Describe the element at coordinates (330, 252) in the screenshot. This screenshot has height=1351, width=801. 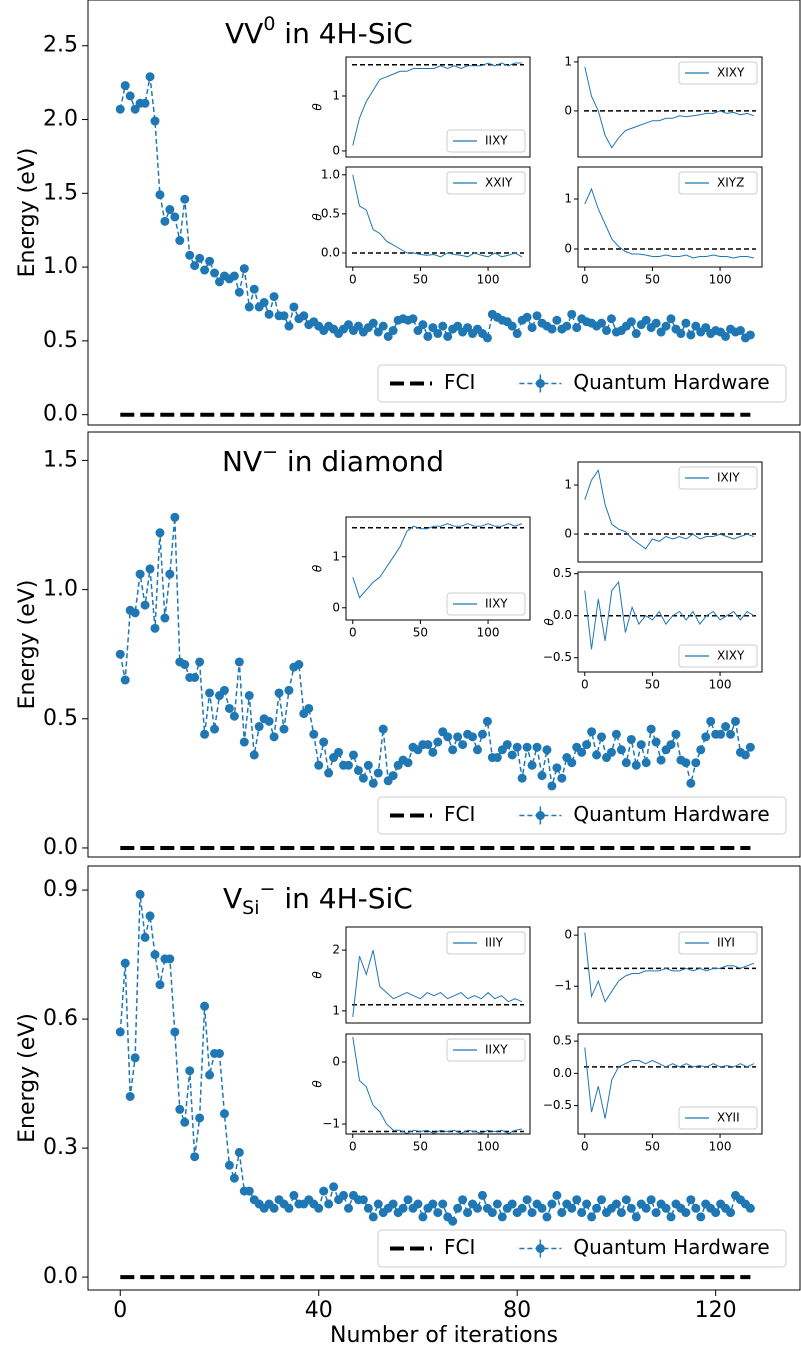
I see `inset-y-tick-label: 0.0` at that location.